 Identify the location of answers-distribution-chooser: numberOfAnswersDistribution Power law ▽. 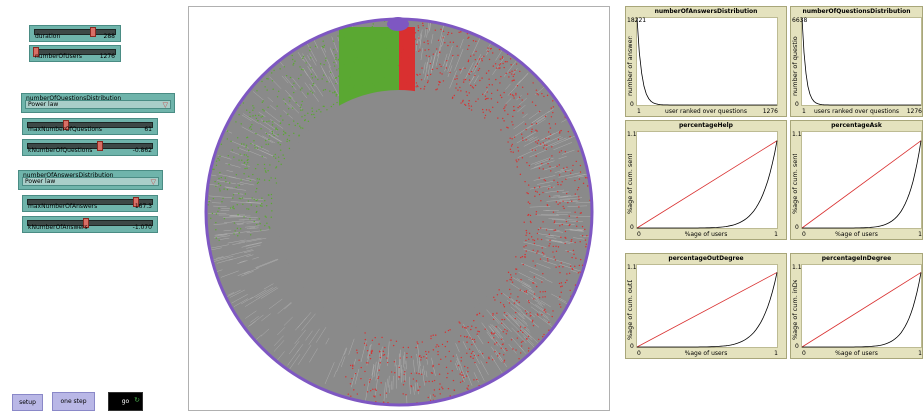
(90, 180).